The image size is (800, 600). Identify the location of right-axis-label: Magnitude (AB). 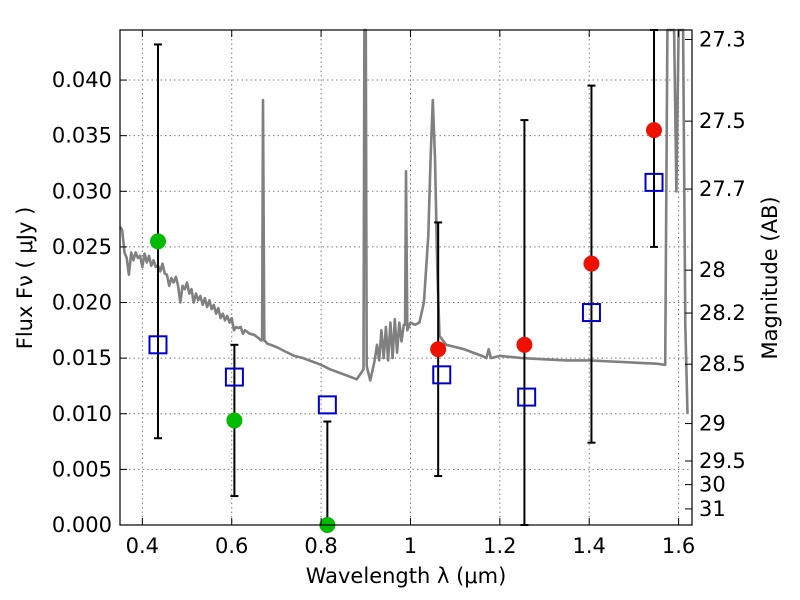
(770, 277).